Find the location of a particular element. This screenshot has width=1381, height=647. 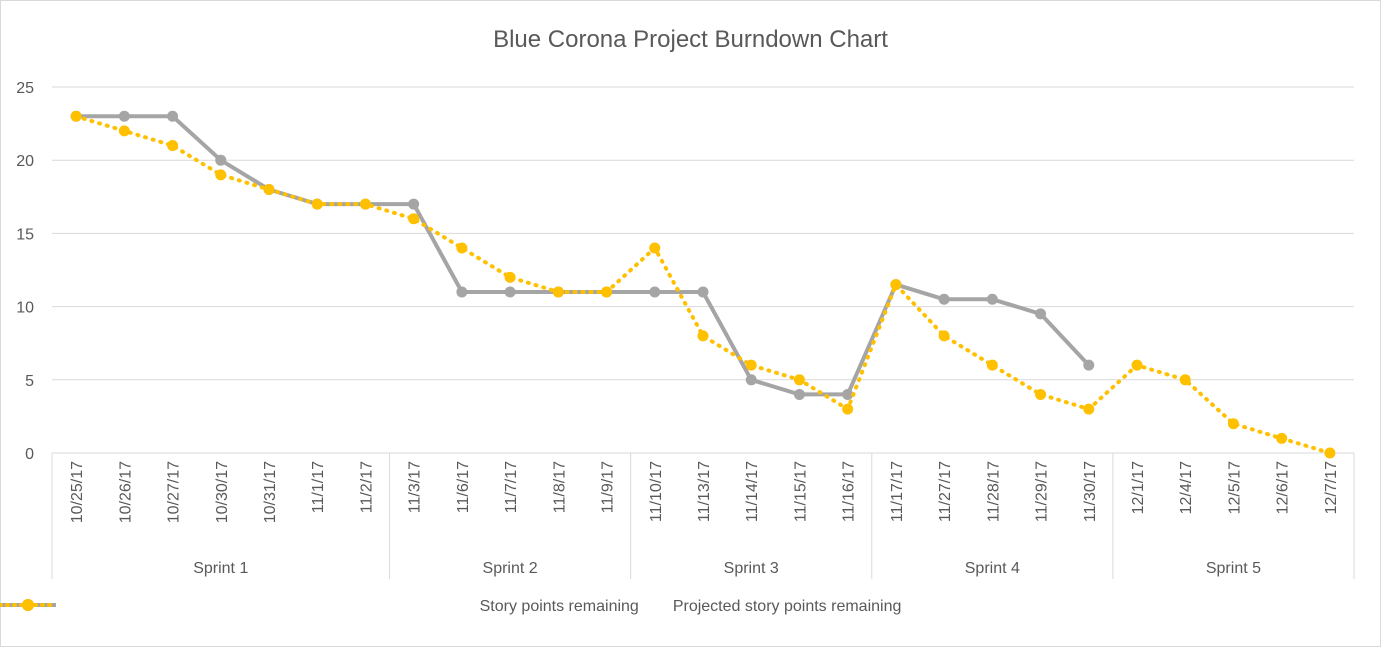

x-tick-label: 12/5/17 is located at coordinates (1234, 487).